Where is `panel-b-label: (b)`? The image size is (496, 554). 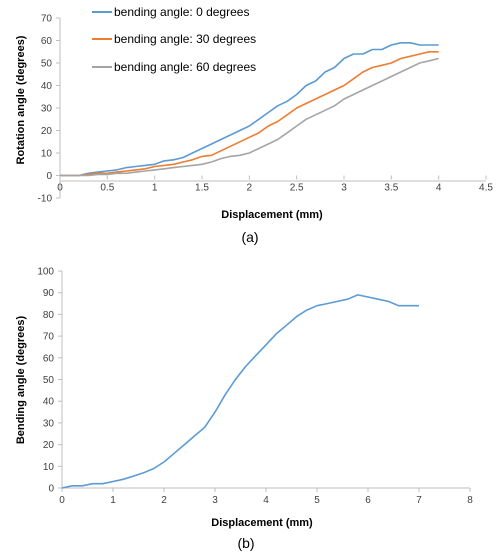
panel-b-label: (b) is located at coordinates (245, 543).